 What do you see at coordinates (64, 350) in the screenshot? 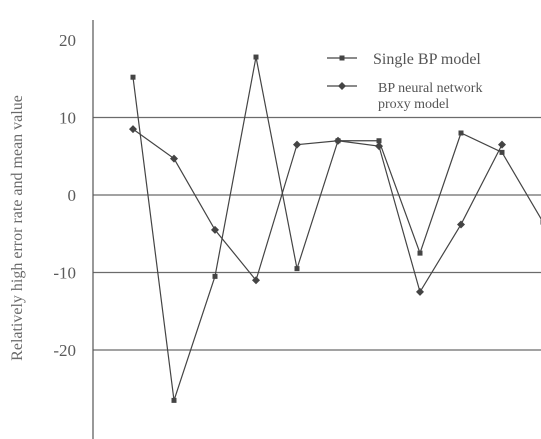
I see `y-tick-label: -20` at bounding box center [64, 350].